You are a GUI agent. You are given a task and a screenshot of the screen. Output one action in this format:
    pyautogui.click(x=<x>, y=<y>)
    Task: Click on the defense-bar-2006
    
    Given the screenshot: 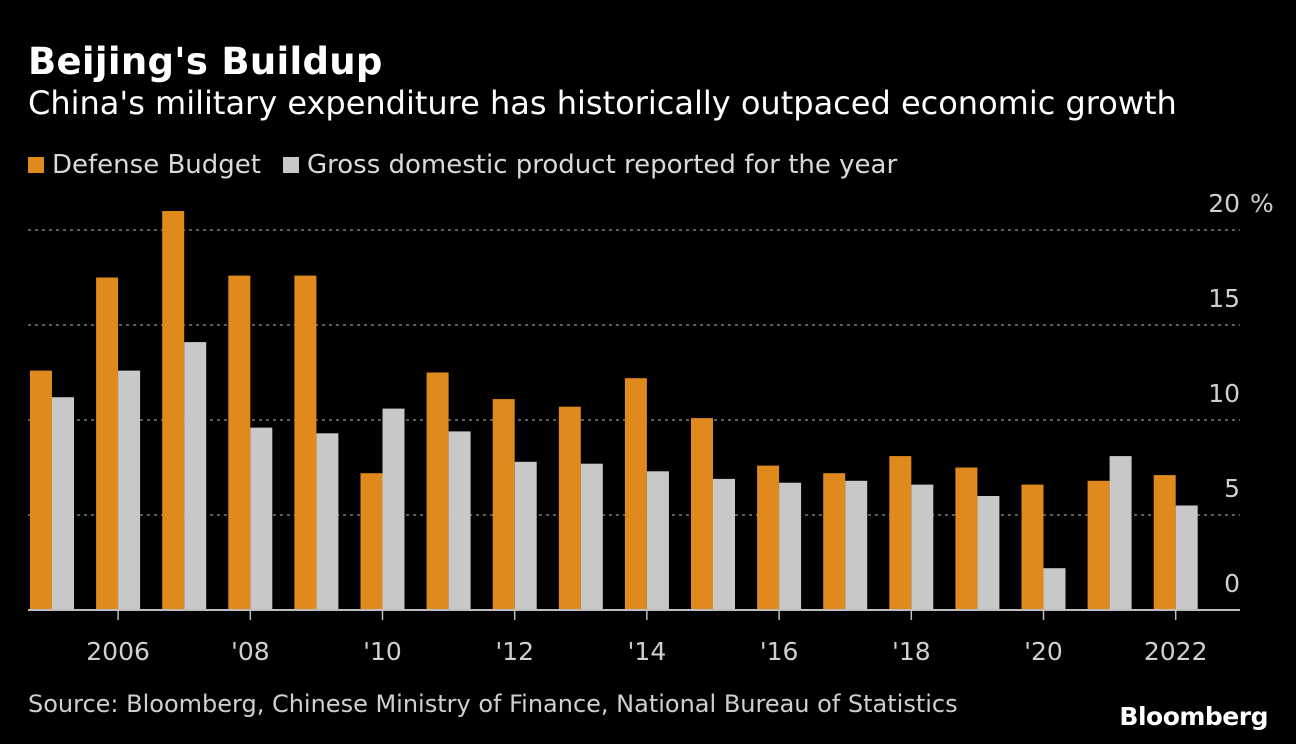 What is the action you would take?
    pyautogui.click(x=107, y=443)
    